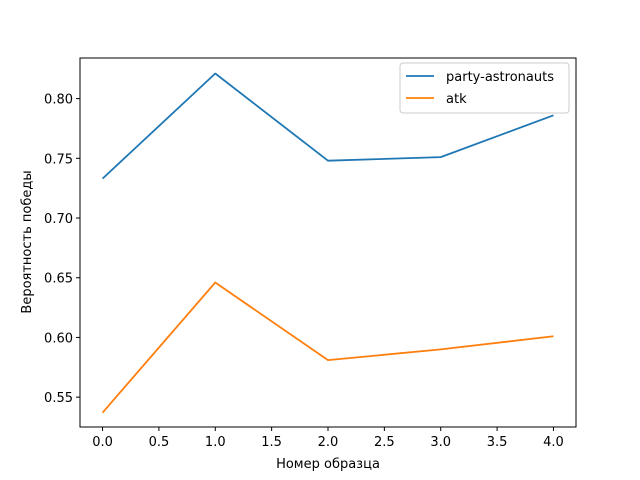  I want to click on x-tick-label: 0.0, so click(102, 442).